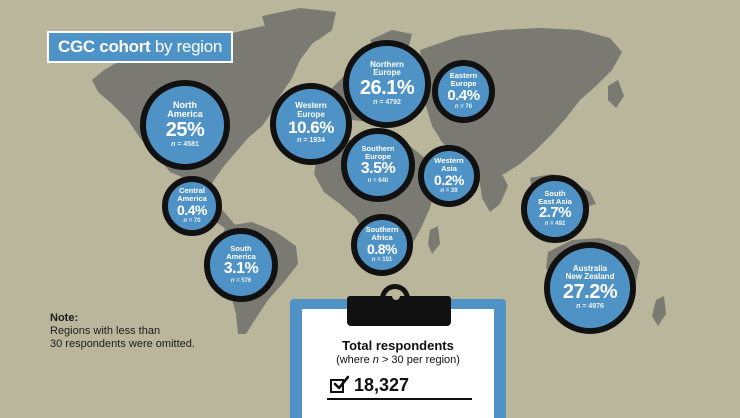 This screenshot has height=418, width=740. I want to click on note-title: Note:, so click(64, 318).